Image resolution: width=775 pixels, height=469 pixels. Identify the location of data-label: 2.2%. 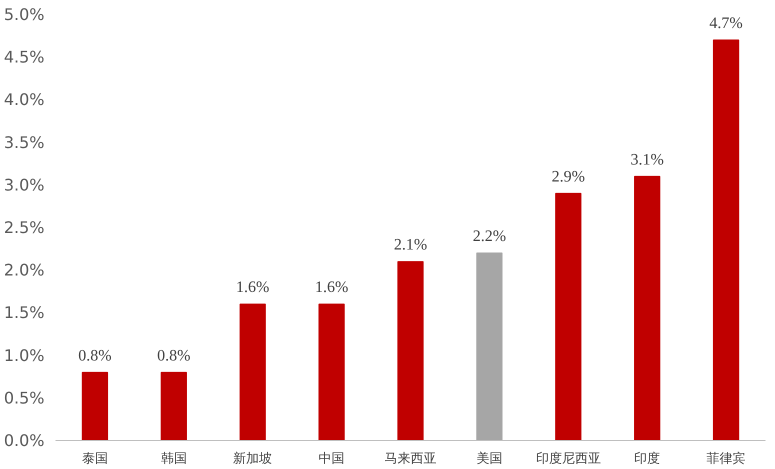
(489, 237).